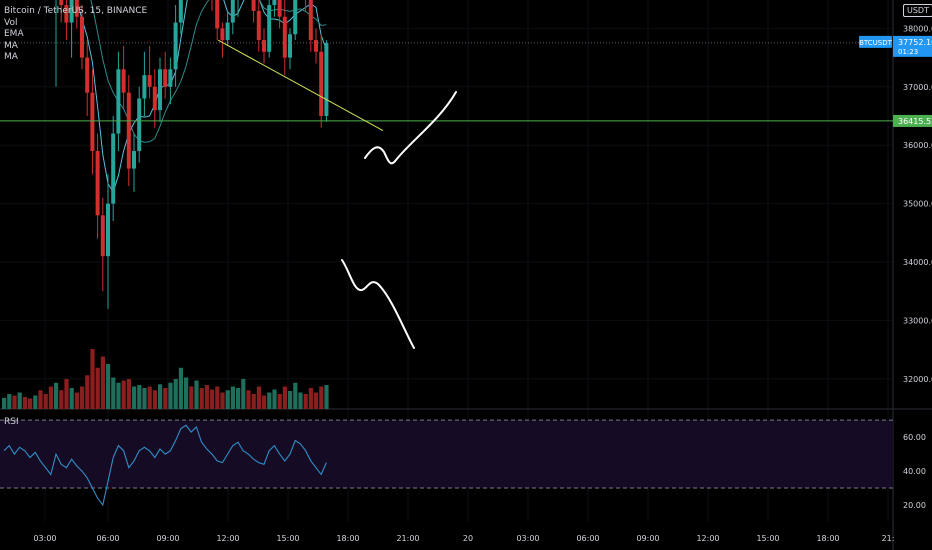  Describe the element at coordinates (446, 454) in the screenshot. I see `rsi-band` at that location.